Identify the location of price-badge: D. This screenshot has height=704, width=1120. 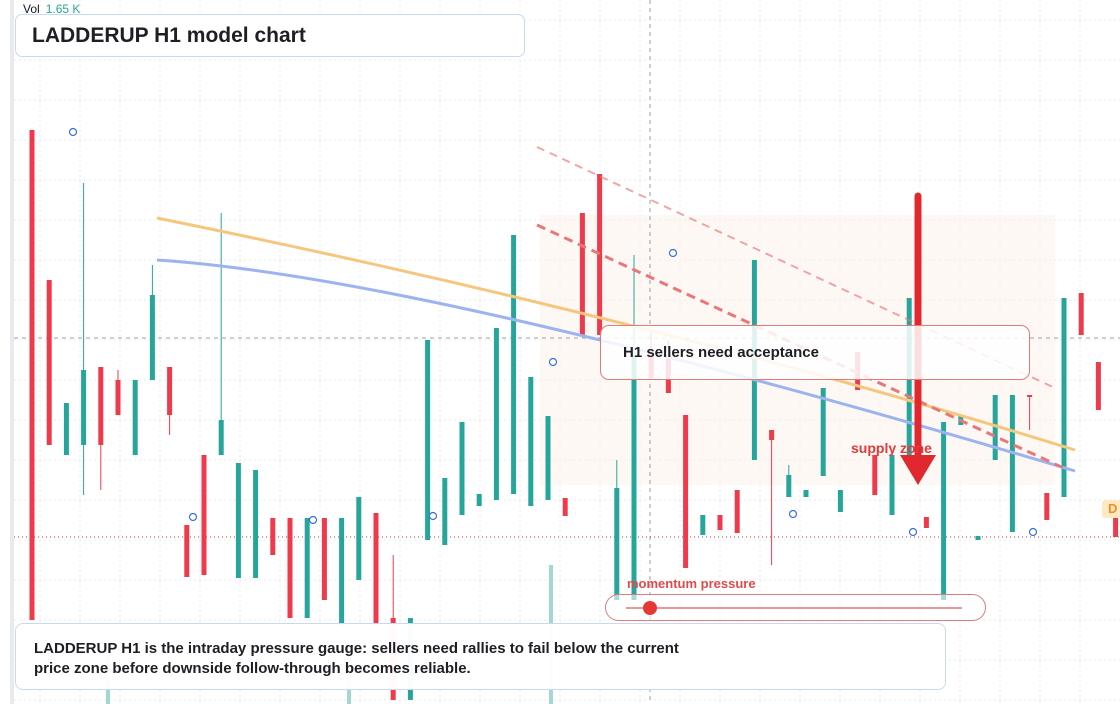
(1111, 509).